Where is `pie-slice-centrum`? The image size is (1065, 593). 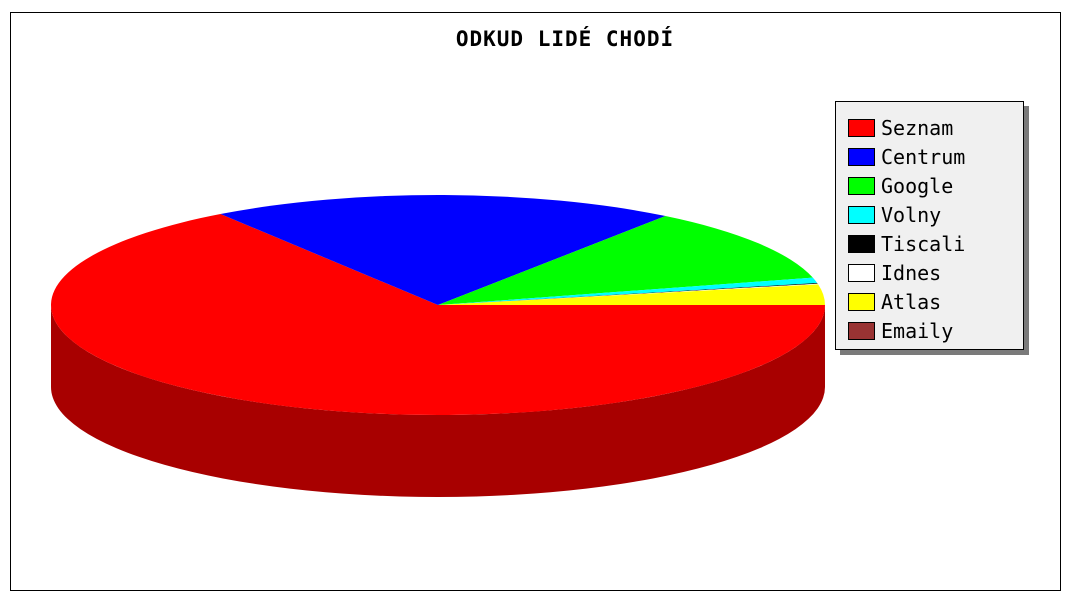 pie-slice-centrum is located at coordinates (443, 250).